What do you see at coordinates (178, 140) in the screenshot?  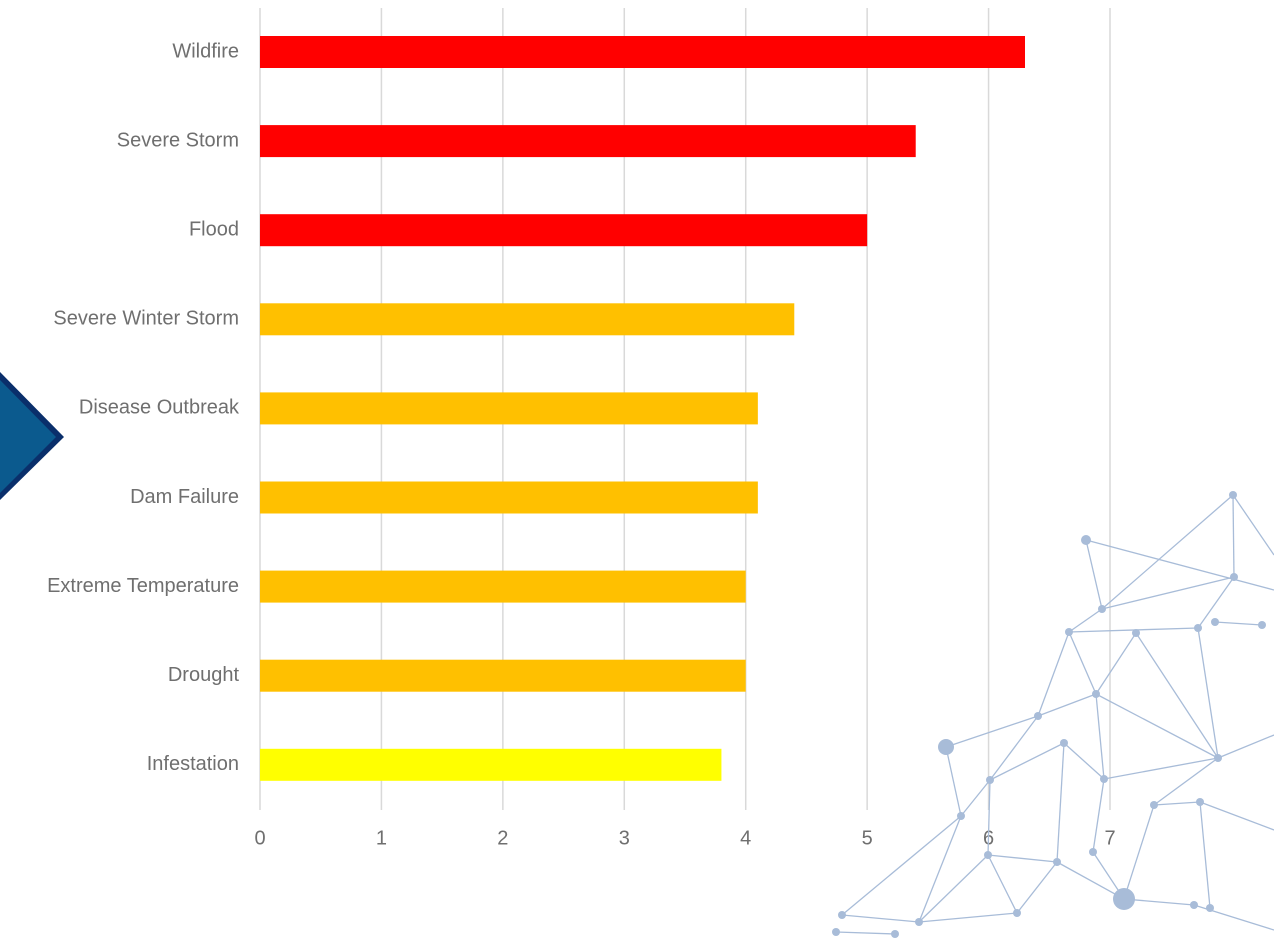 I see `y-tick-label: Severe Storm` at bounding box center [178, 140].